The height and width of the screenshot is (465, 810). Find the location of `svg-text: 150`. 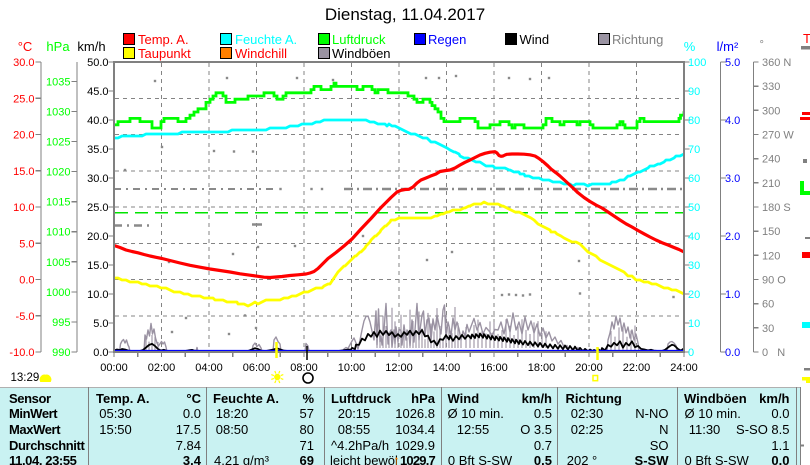

svg-text: 150 is located at coordinates (771, 232).